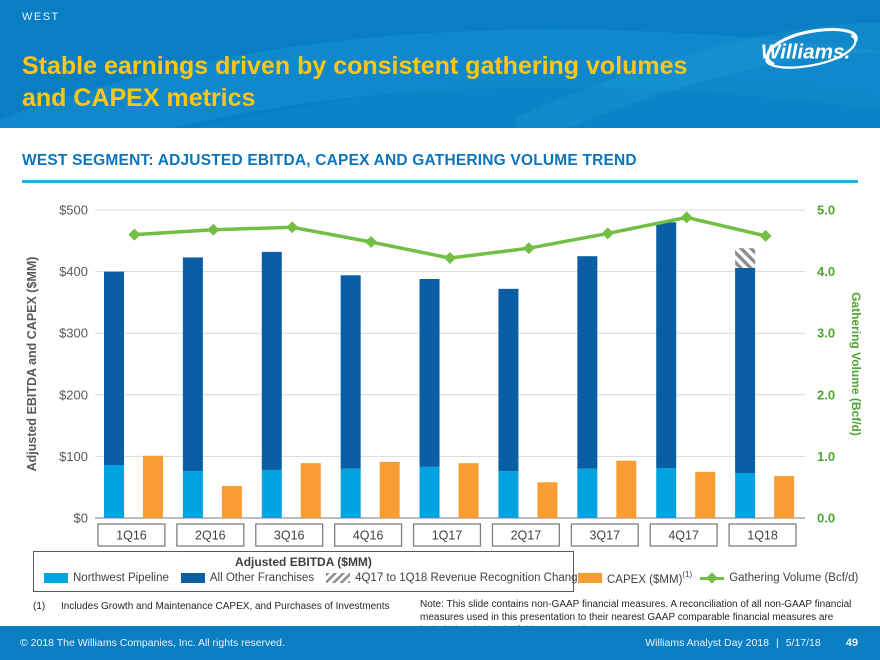 The height and width of the screenshot is (660, 880). Describe the element at coordinates (73, 210) in the screenshot. I see `svg-text: $500` at that location.